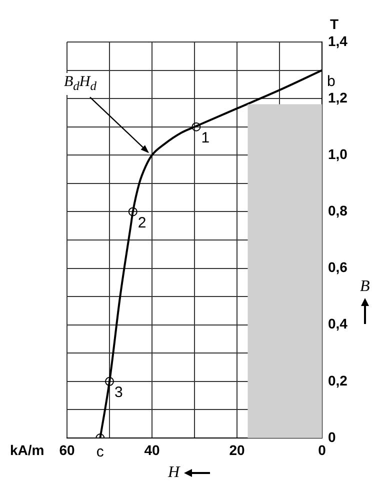 The image size is (385, 484). I want to click on x-tick-label: 40, so click(152, 450).